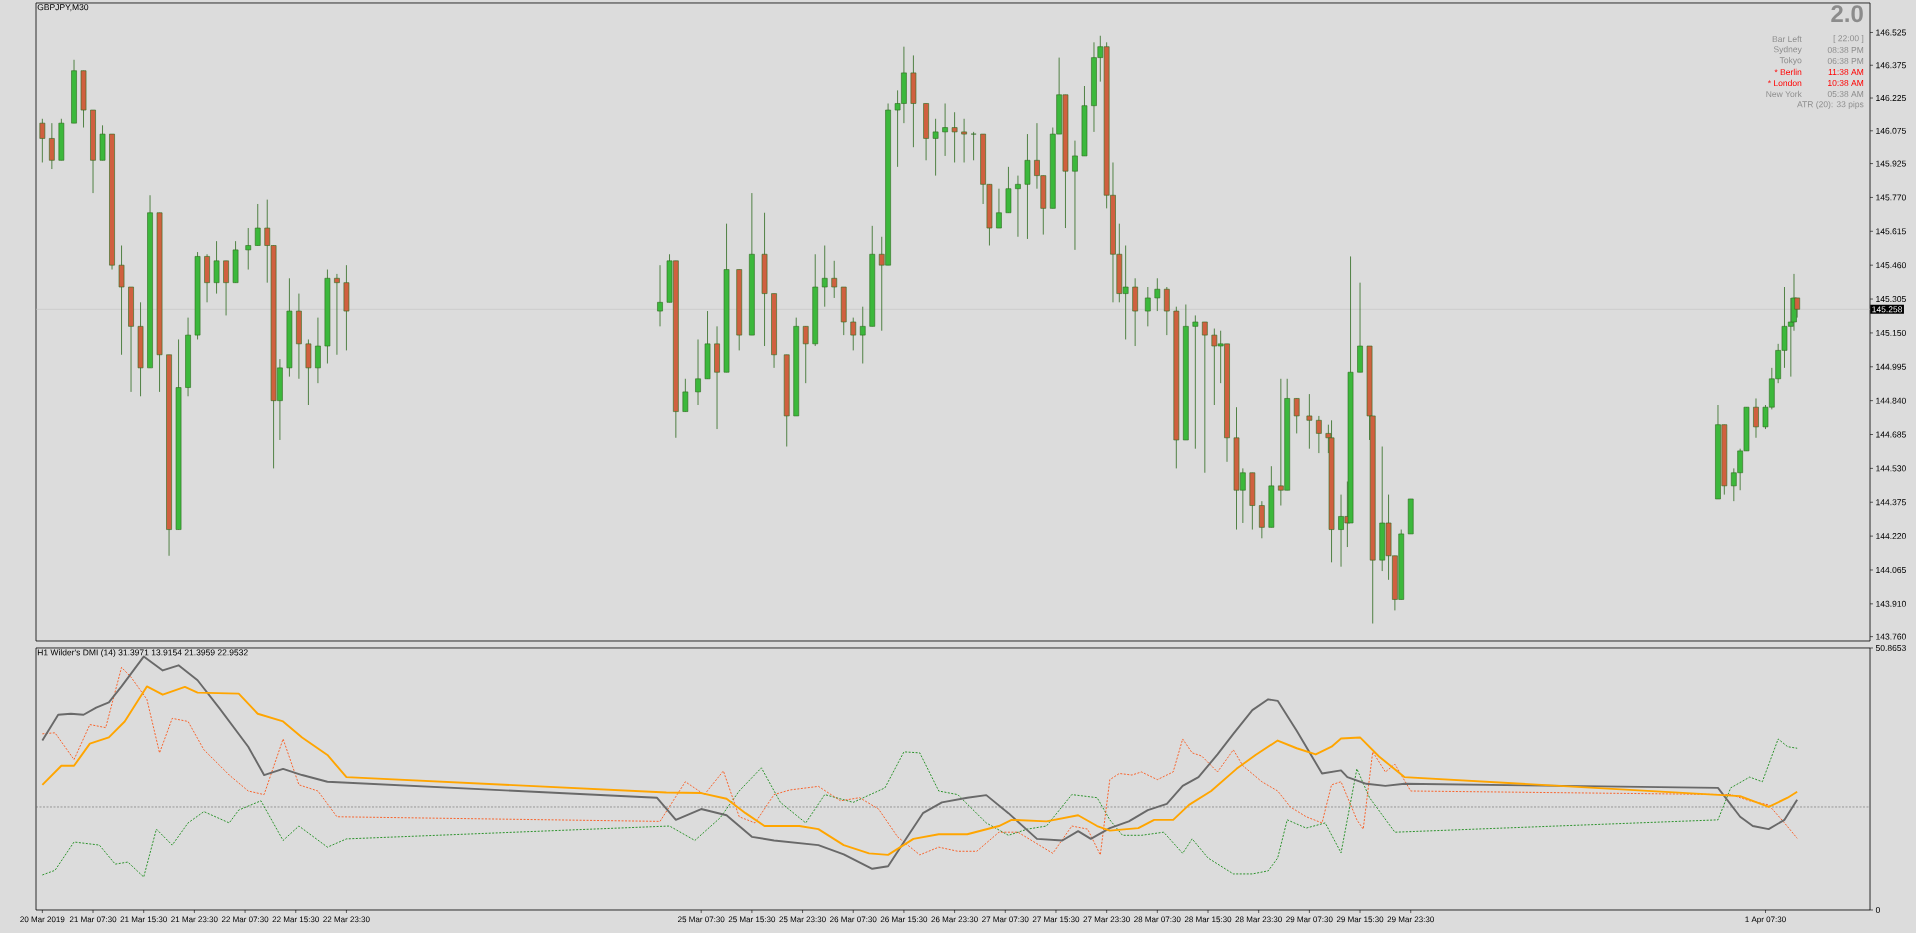 This screenshot has width=1916, height=933. I want to click on x-tick-label: 26 Mar 15:30, so click(904, 919).